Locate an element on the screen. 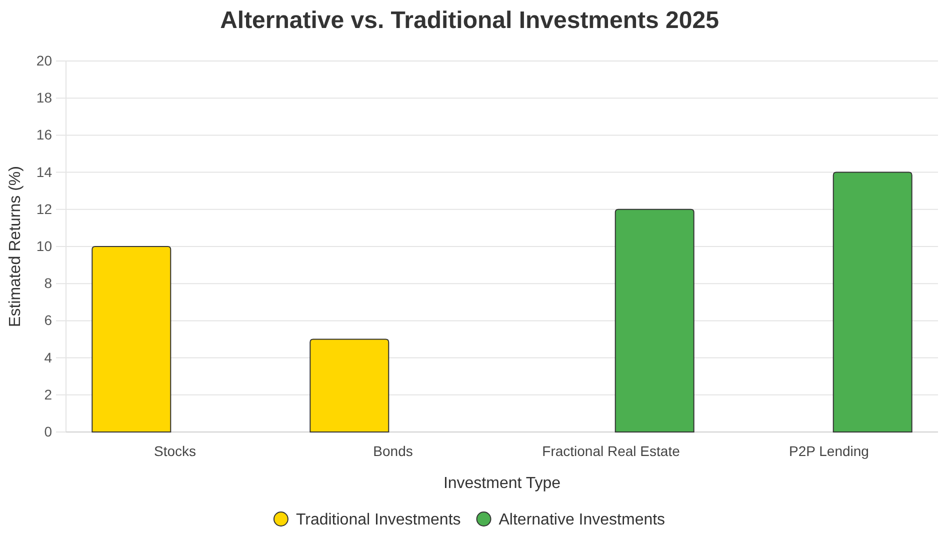 Image resolution: width=939 pixels, height=542 pixels. y-tick-label: 18 is located at coordinates (44, 98).